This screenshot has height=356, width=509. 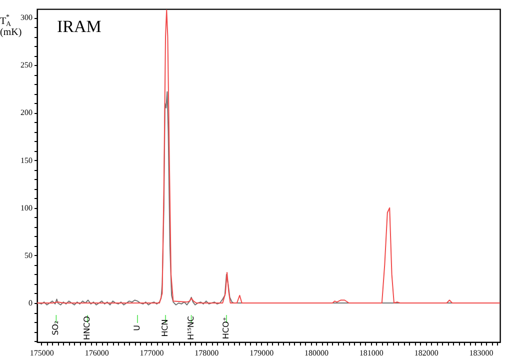 What do you see at coordinates (165, 328) in the screenshot?
I see `ref-line-label: HCN` at bounding box center [165, 328].